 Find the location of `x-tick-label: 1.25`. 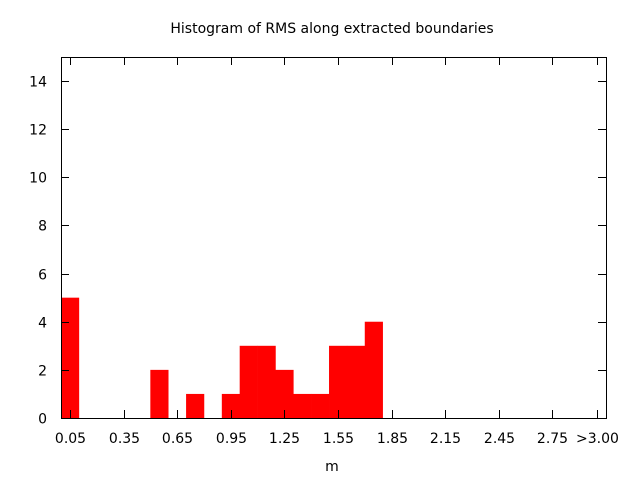

x-tick-label: 1.25 is located at coordinates (284, 439).